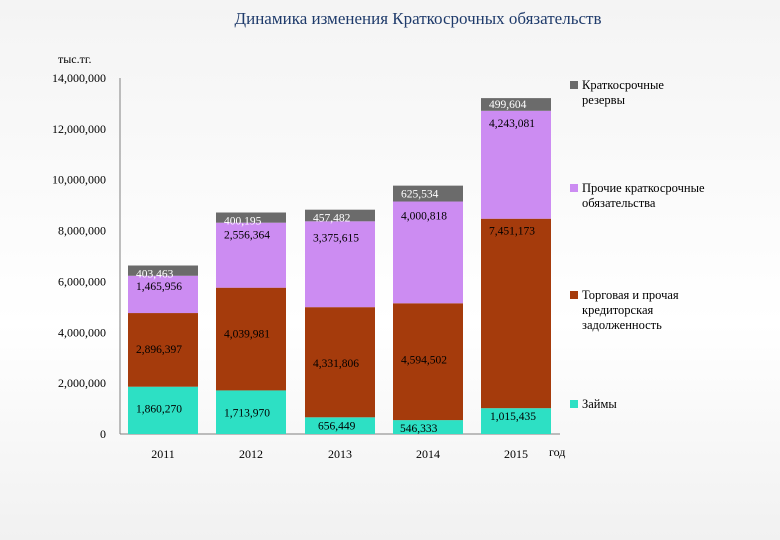 This screenshot has width=780, height=540. I want to click on data-label: 4,000,818, so click(424, 217).